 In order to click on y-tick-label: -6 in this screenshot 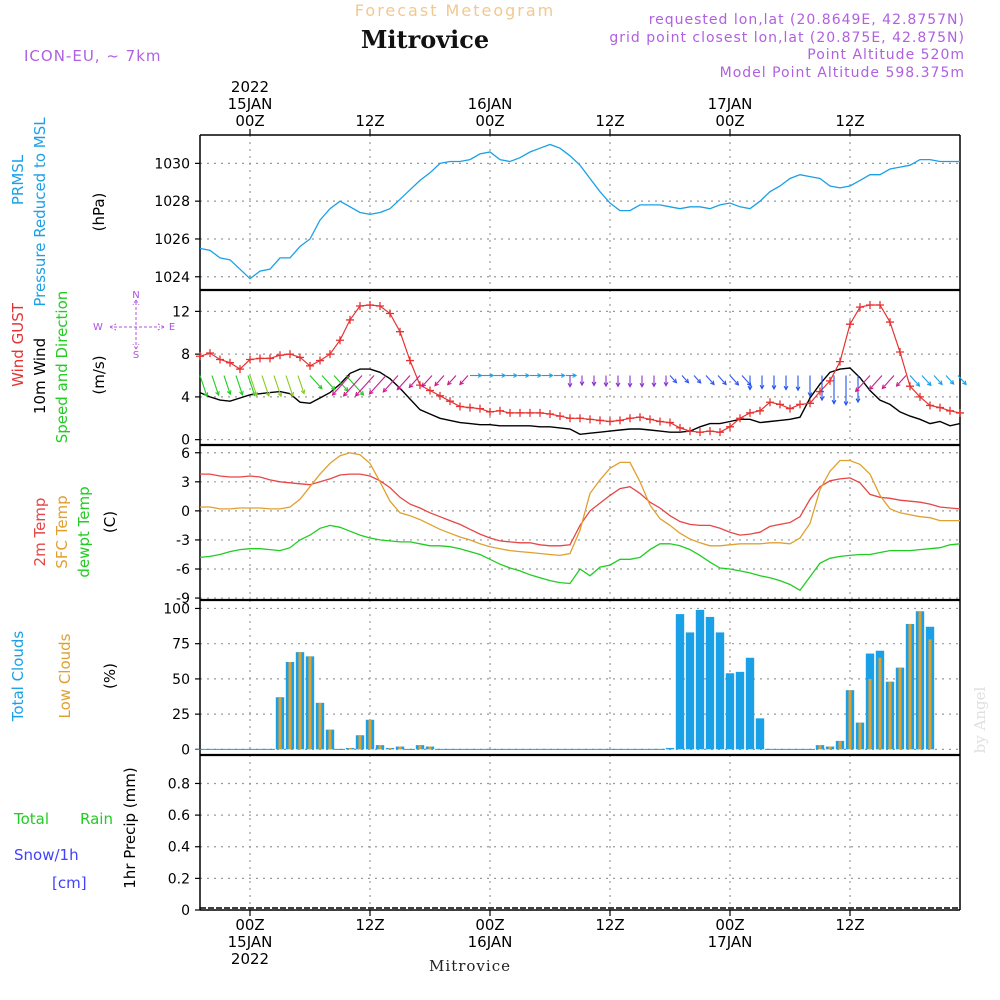, I will do `click(183, 570)`.